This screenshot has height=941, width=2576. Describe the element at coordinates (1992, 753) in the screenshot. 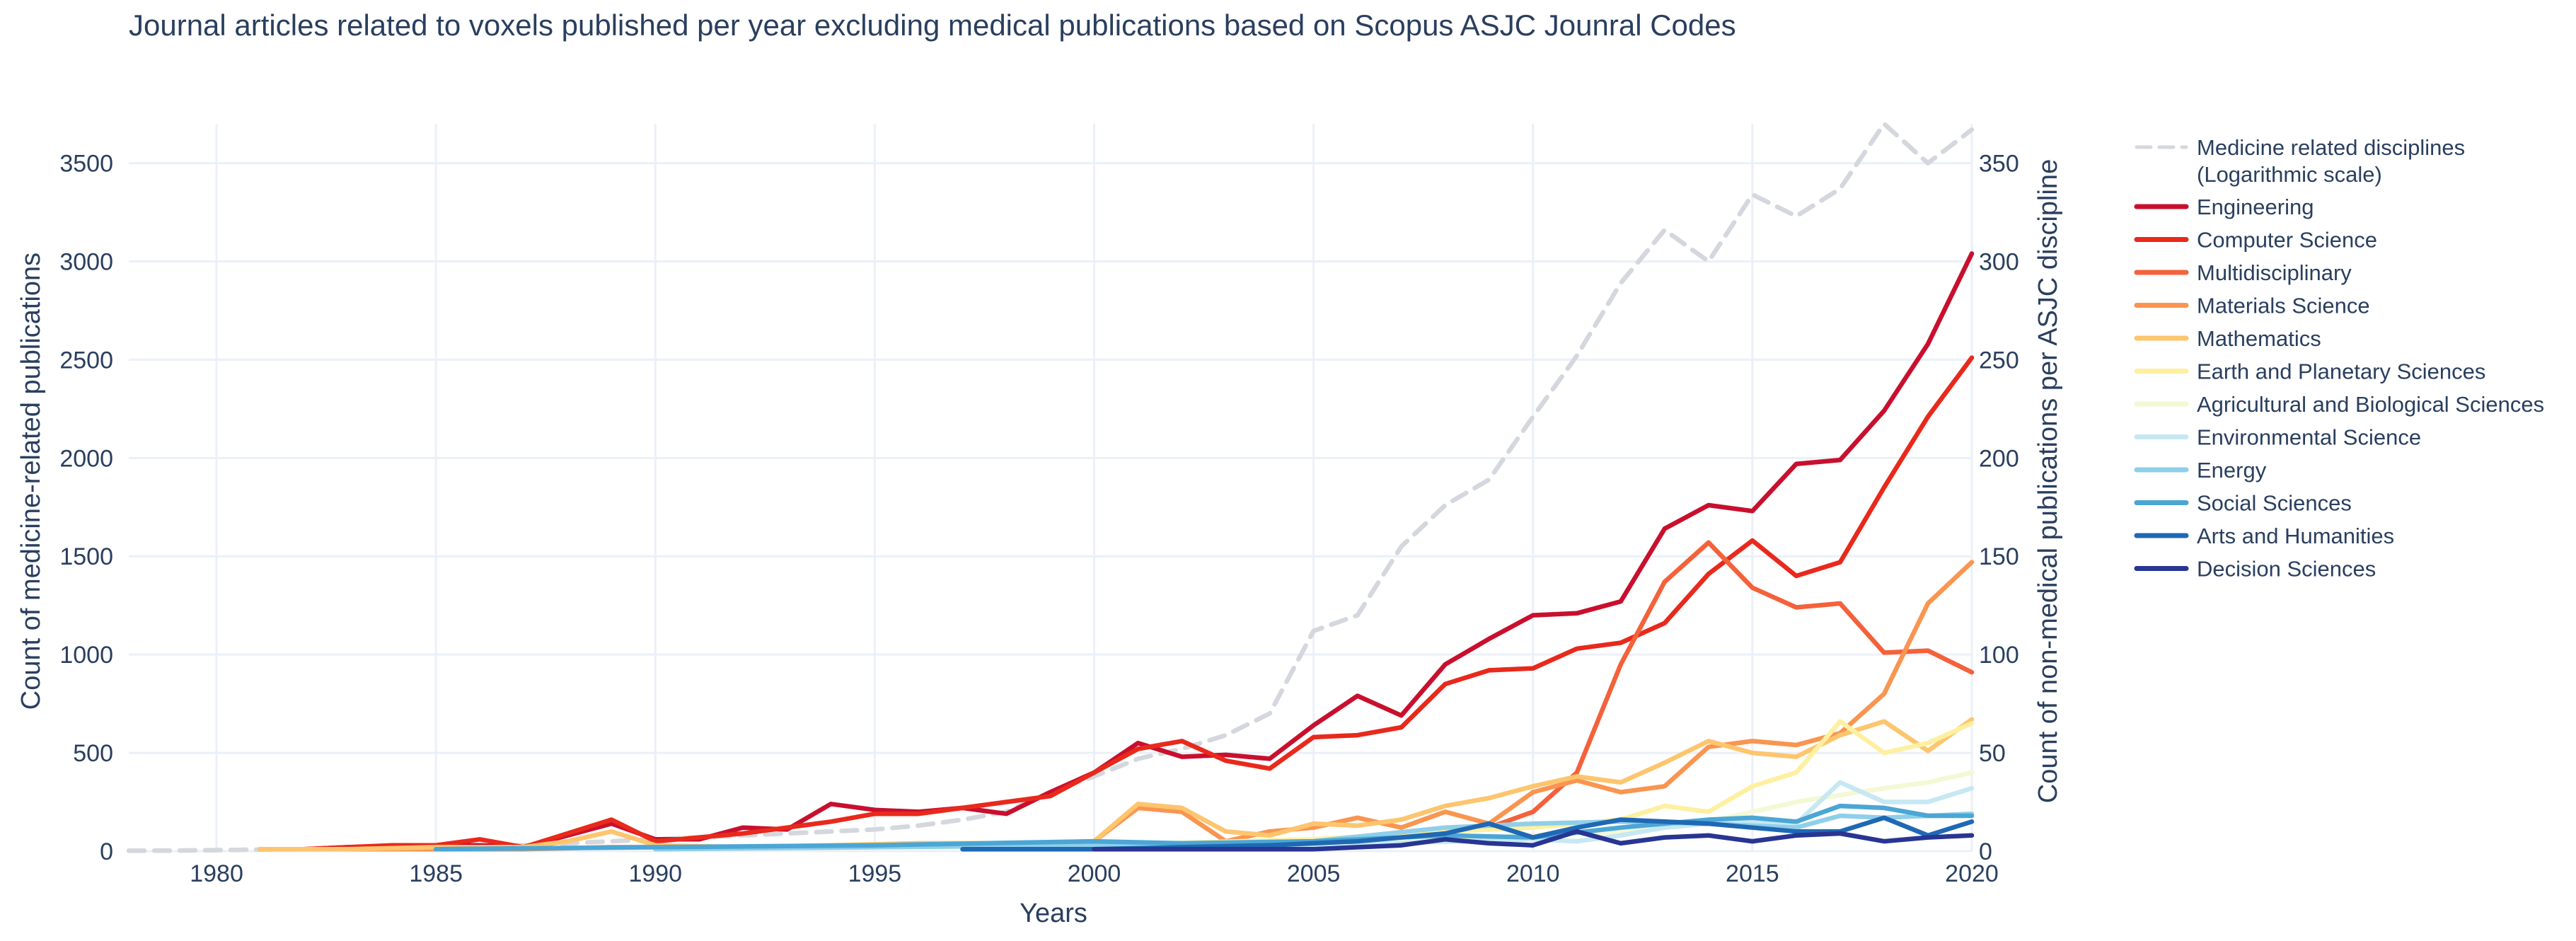

I see `right-y-tick-label: 50` at that location.